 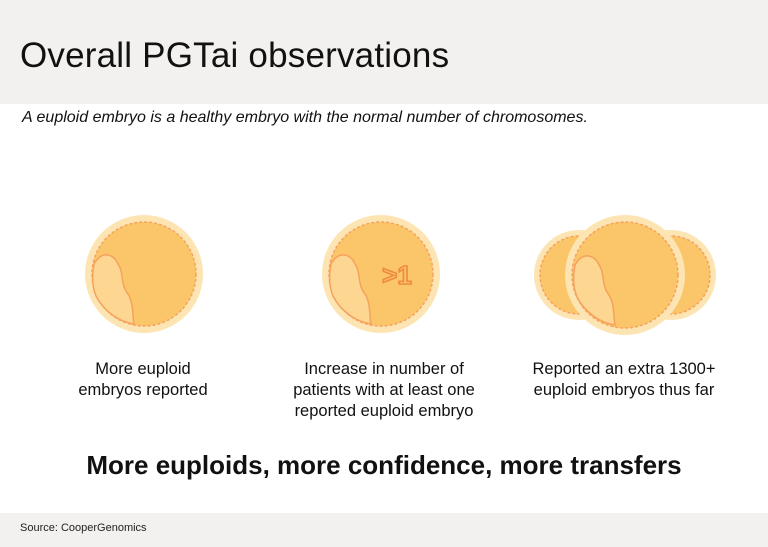 What do you see at coordinates (625, 275) in the screenshot?
I see `multiple-embryos-icon` at bounding box center [625, 275].